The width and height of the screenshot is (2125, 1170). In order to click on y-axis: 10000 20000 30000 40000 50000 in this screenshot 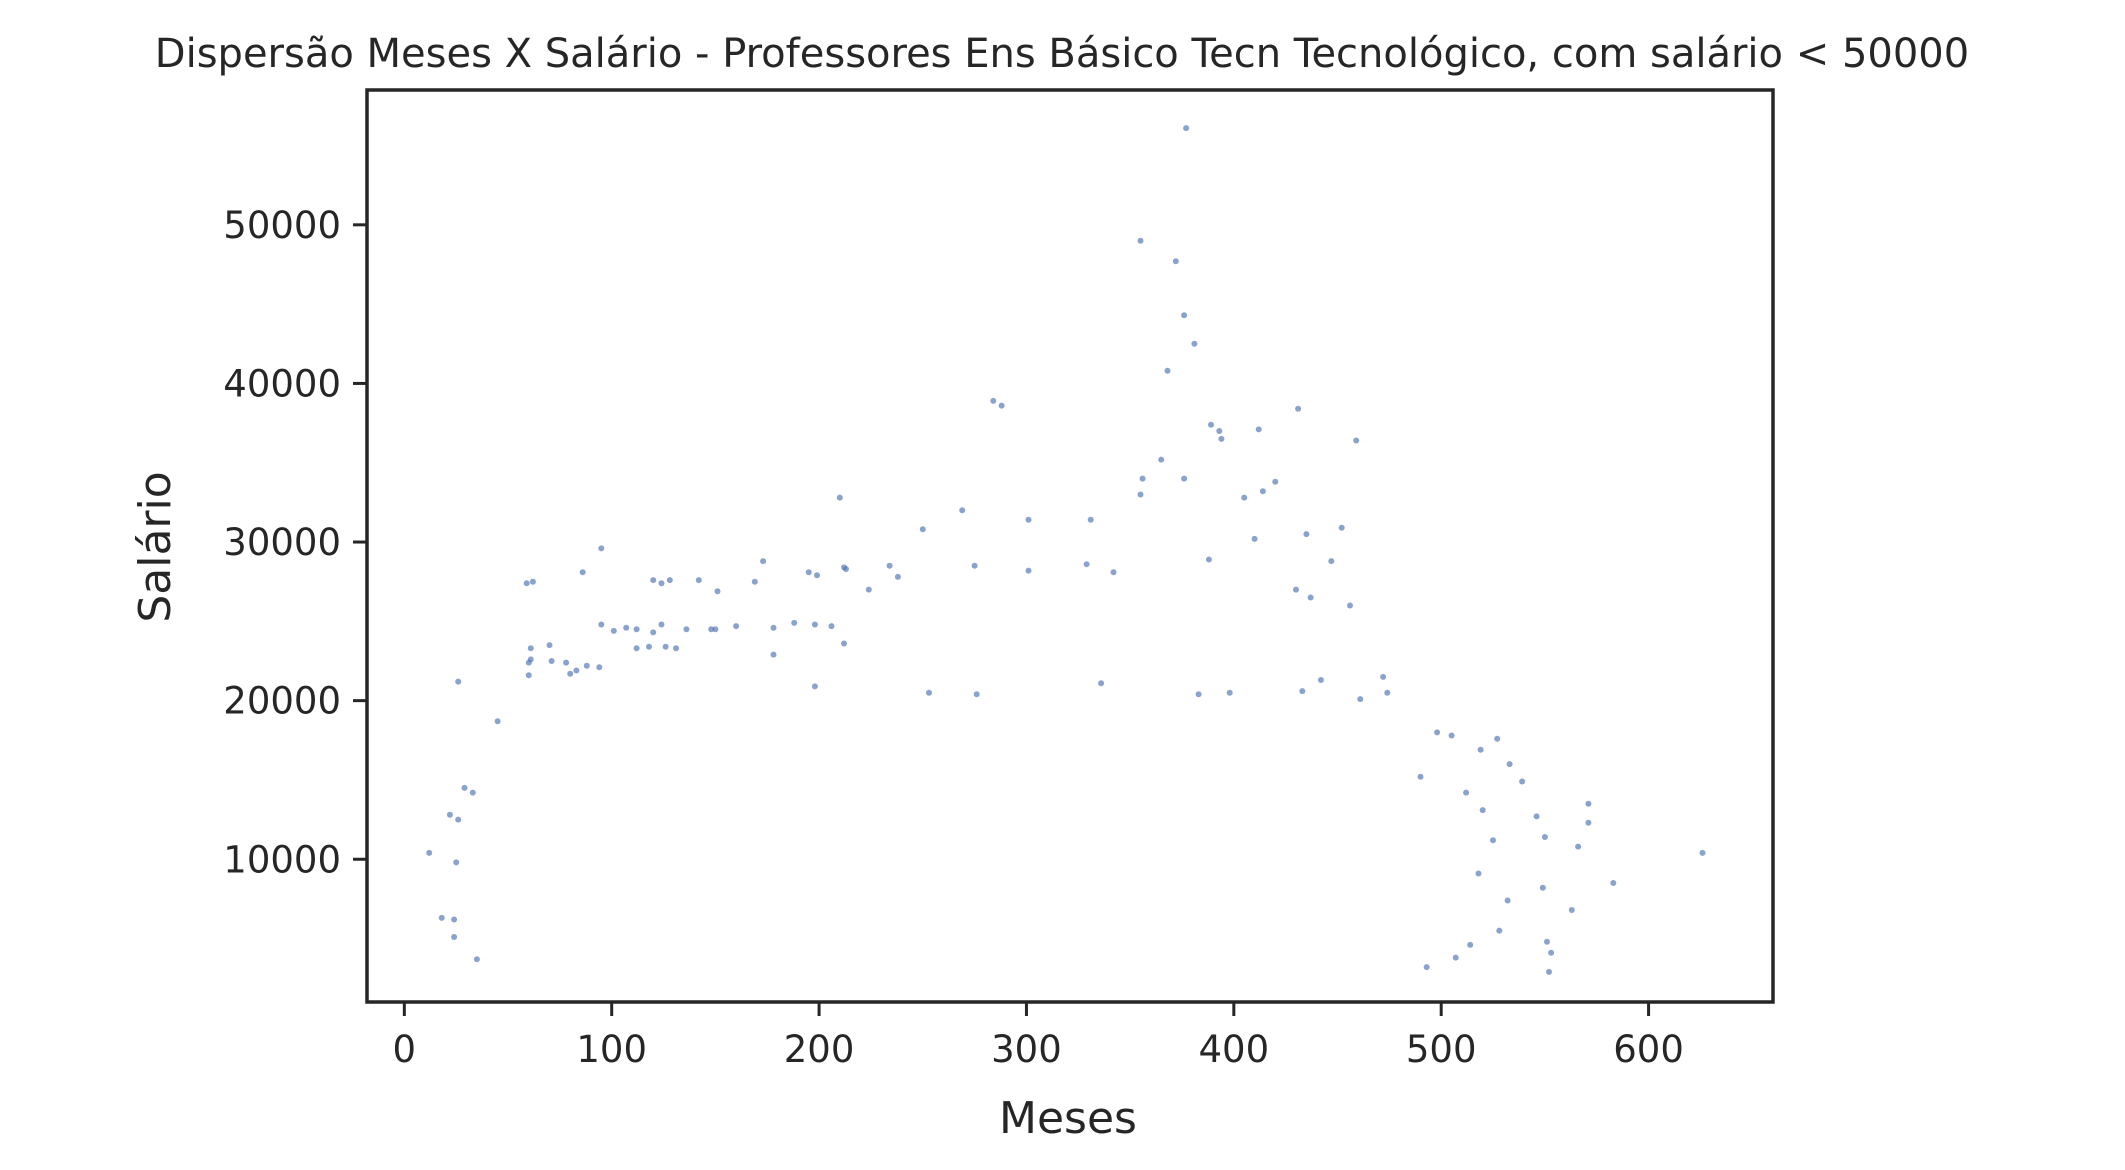, I will do `click(295, 542)`.